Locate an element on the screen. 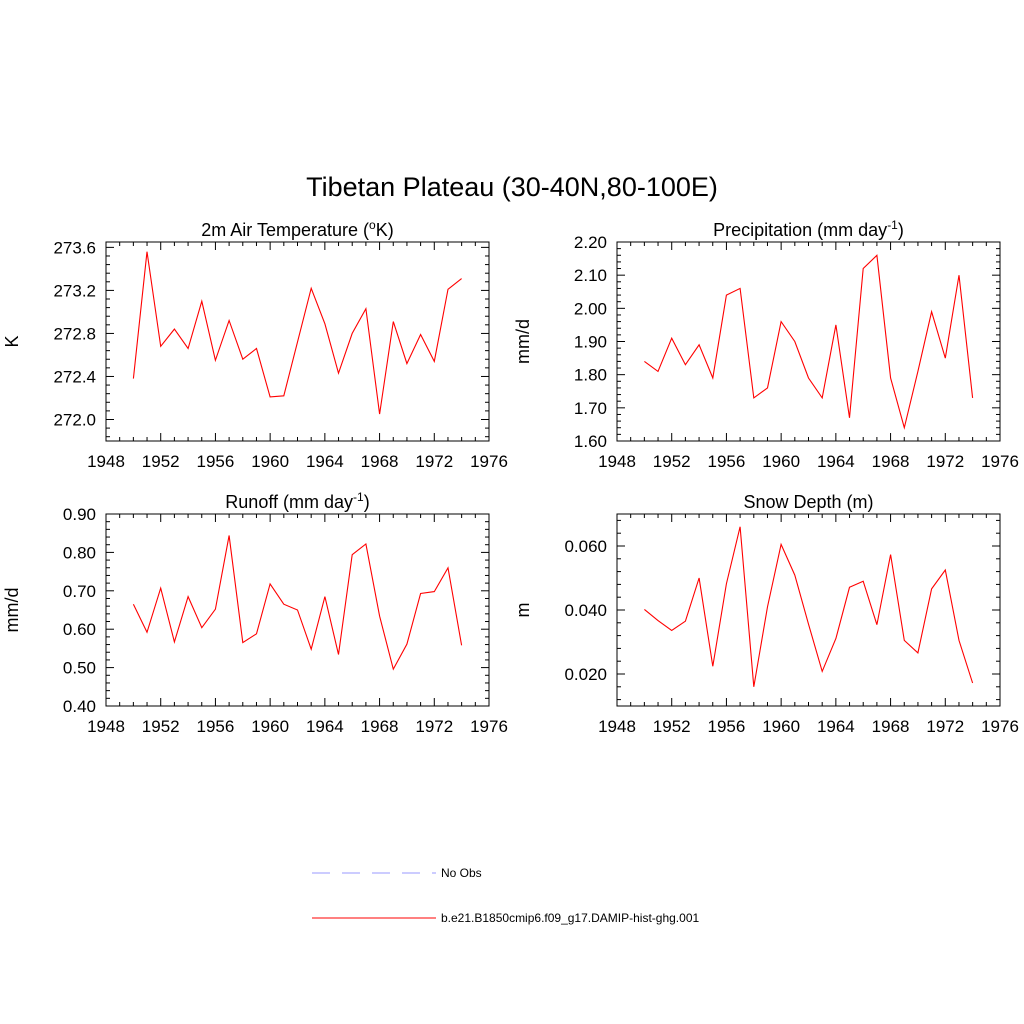 The width and height of the screenshot is (1024, 1024). y-tick-label: 272.8 is located at coordinates (74, 333).